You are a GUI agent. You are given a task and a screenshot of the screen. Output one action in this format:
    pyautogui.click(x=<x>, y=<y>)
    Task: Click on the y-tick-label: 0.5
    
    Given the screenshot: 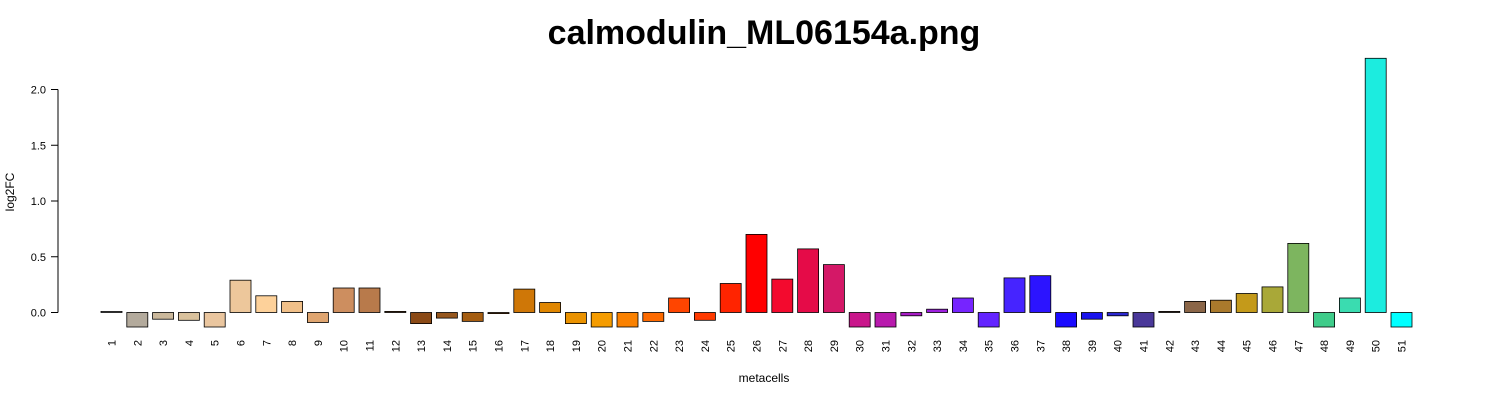 What is the action you would take?
    pyautogui.click(x=38, y=258)
    